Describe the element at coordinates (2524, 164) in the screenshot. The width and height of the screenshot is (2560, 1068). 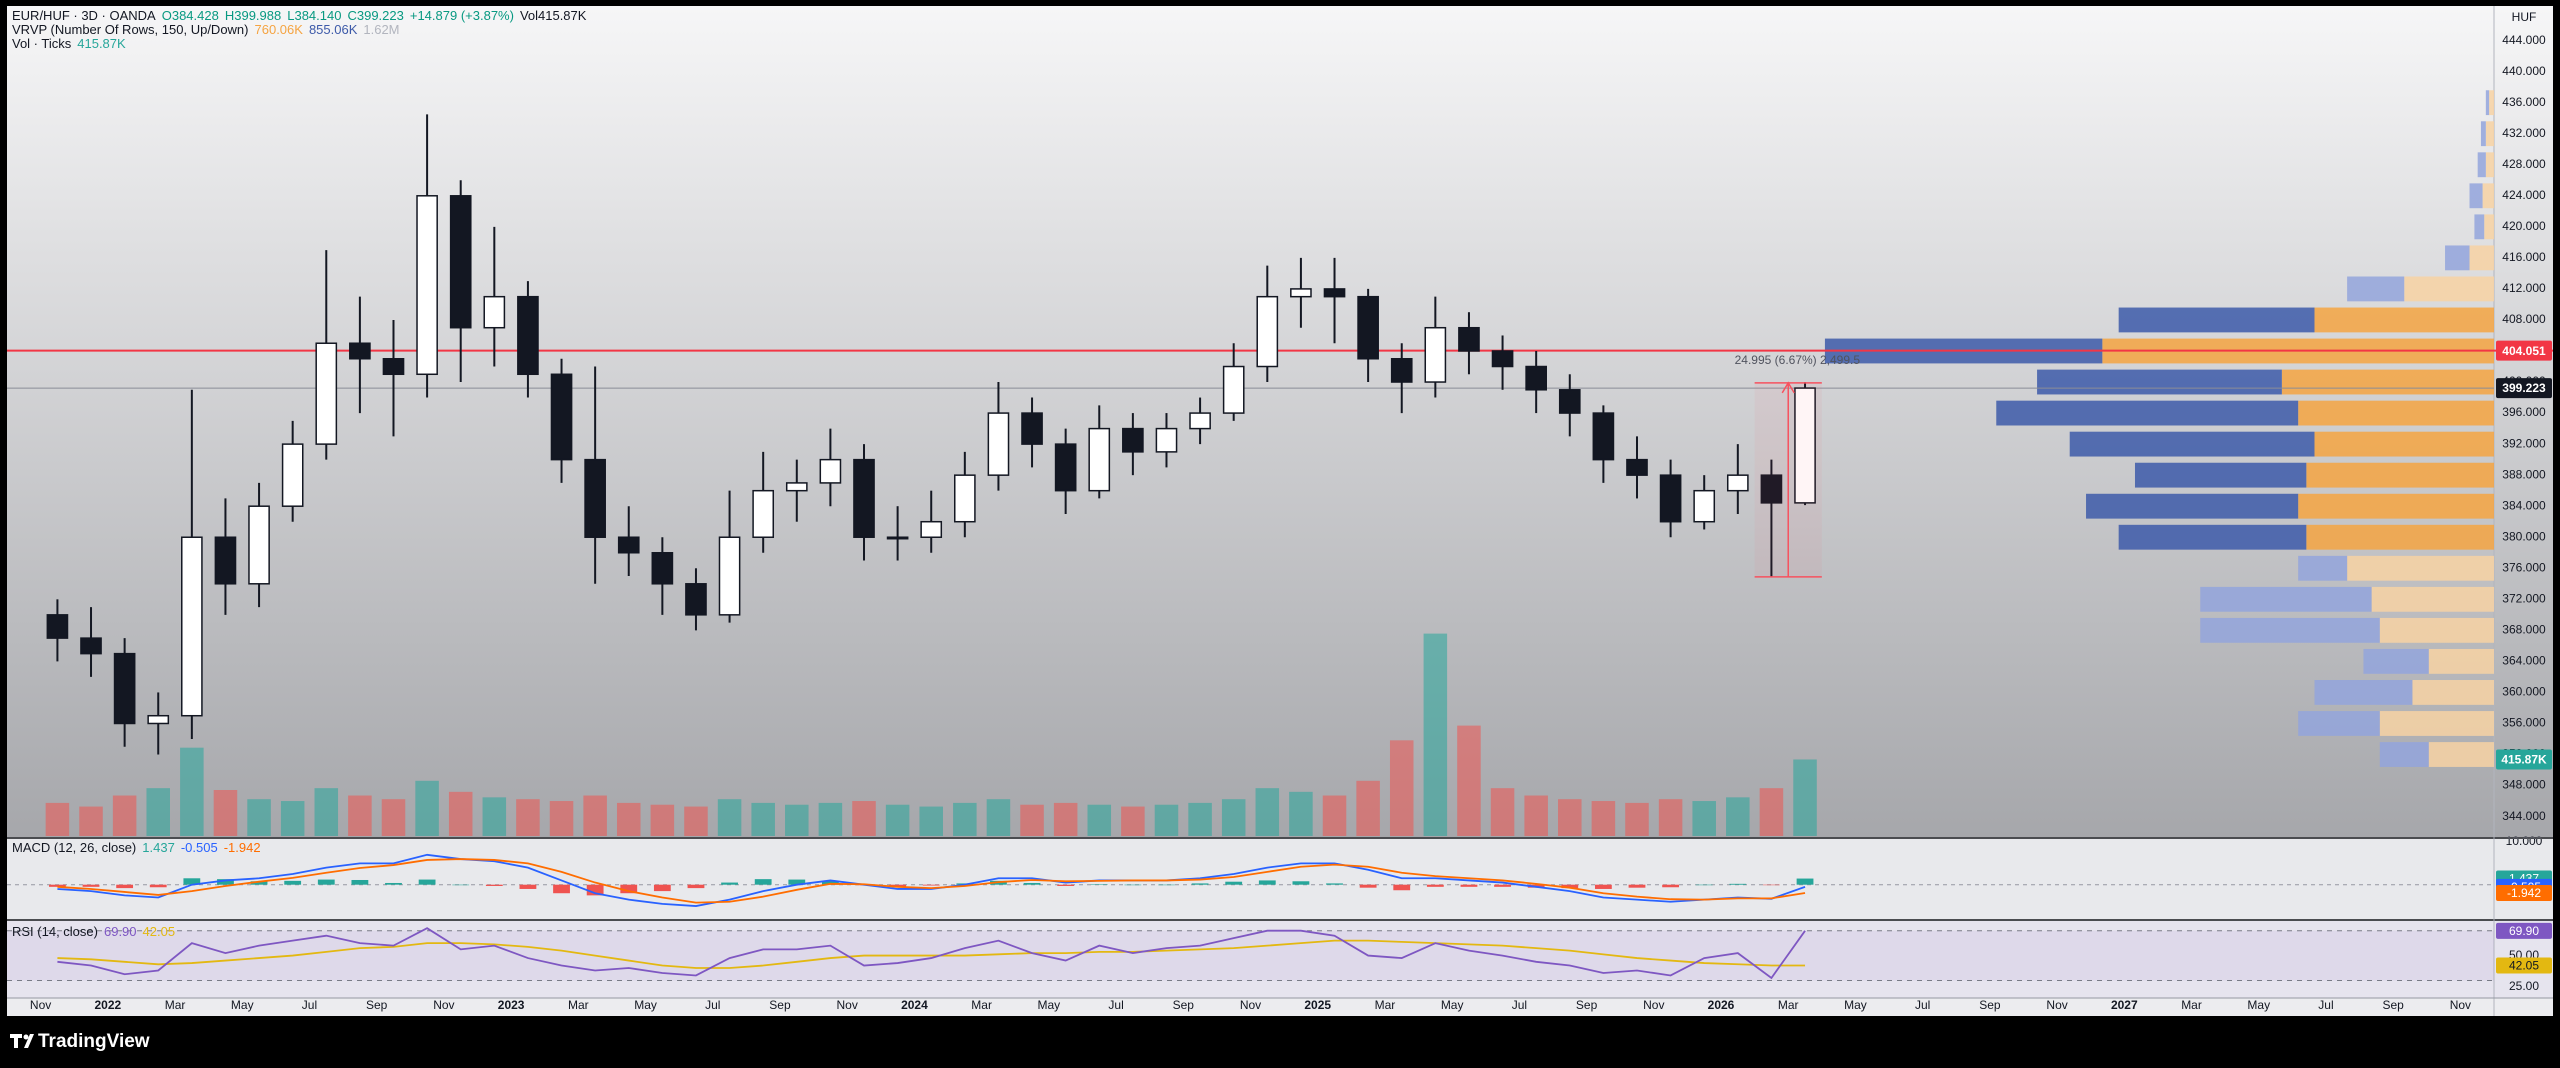
I see `y-tick-label: 428.000` at that location.